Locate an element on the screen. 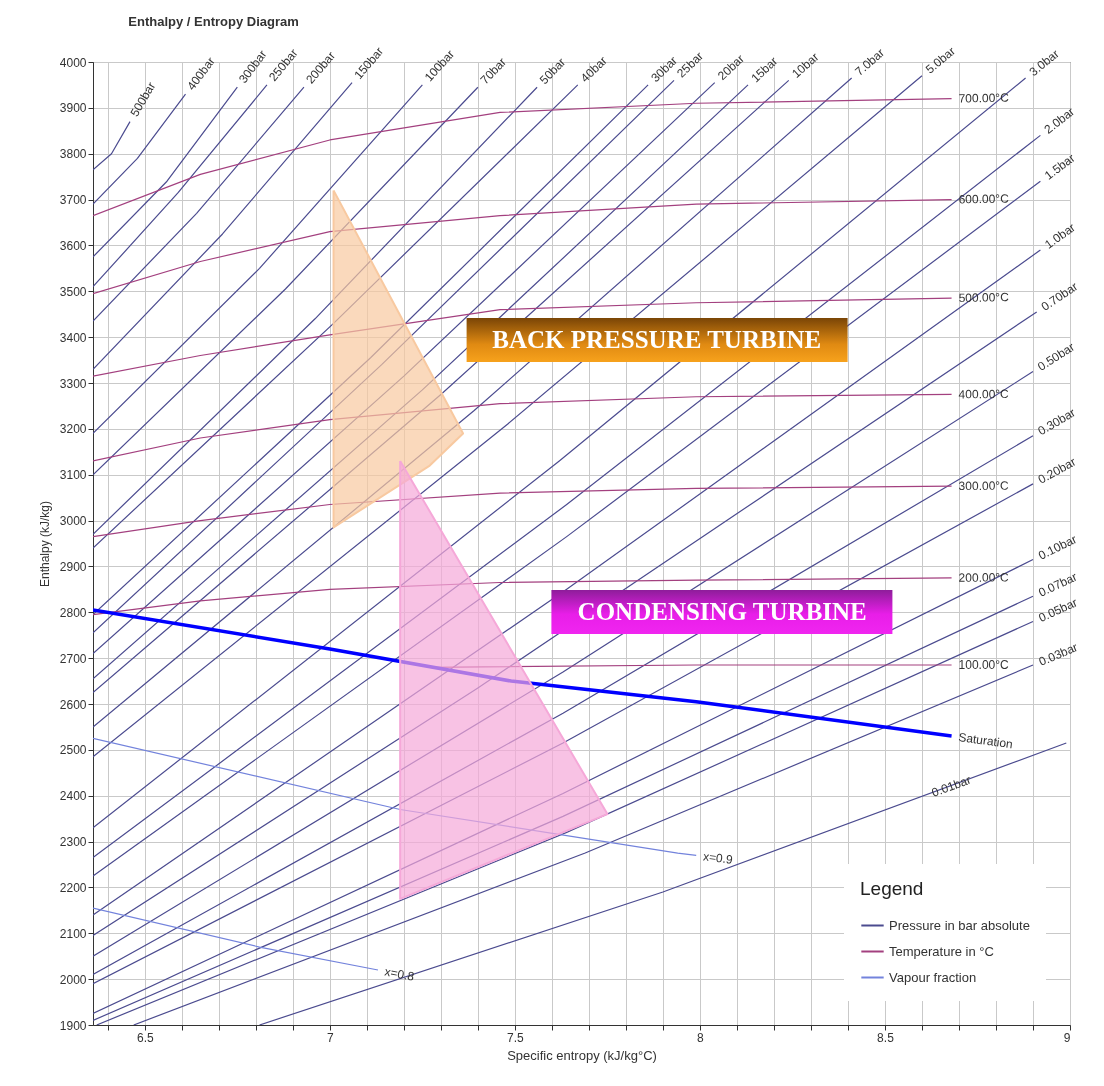 The image size is (1104, 1086). y-tick-label: 3700 is located at coordinates (73, 200).